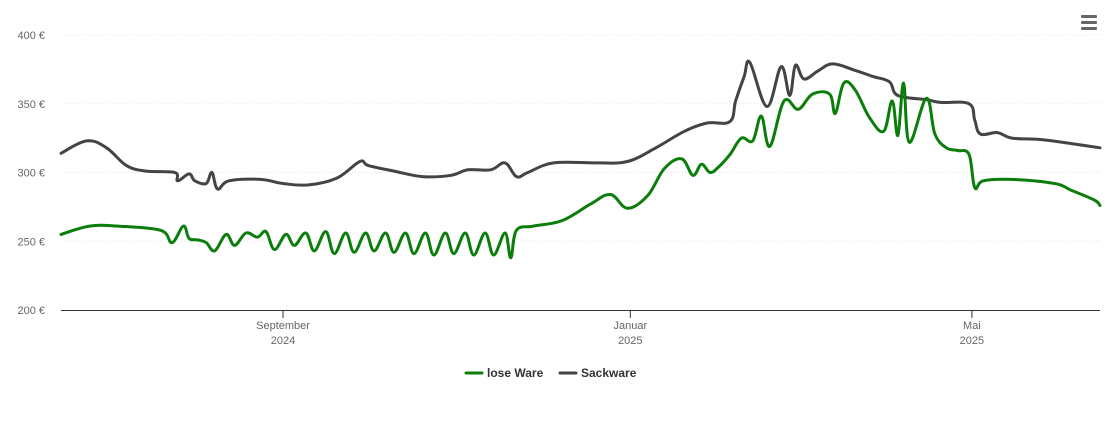 This screenshot has width=1110, height=423. What do you see at coordinates (1089, 22) in the screenshot?
I see `hamburger-menu-icon` at bounding box center [1089, 22].